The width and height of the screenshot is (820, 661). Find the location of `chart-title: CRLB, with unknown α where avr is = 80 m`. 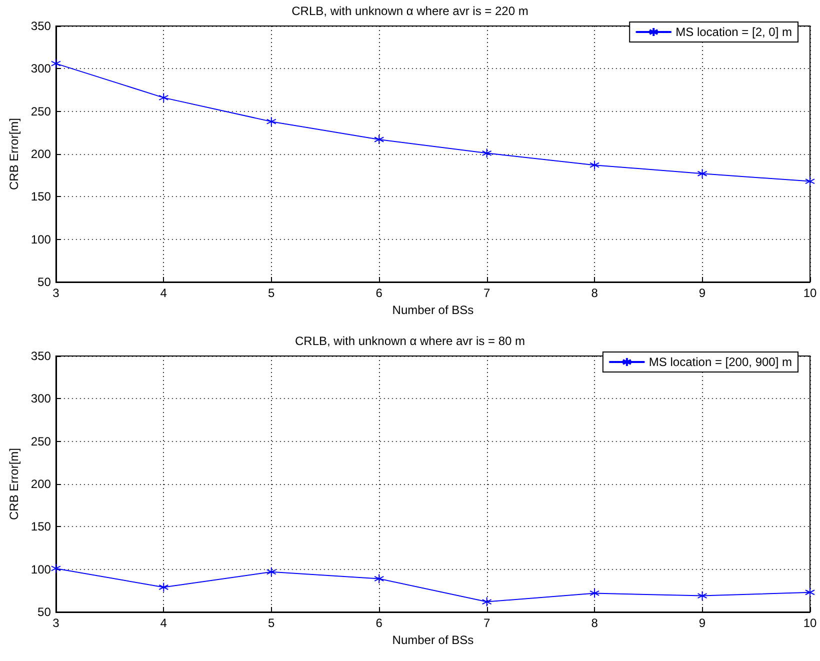

chart-title: CRLB, with unknown α where avr is = 80 m is located at coordinates (410, 341).